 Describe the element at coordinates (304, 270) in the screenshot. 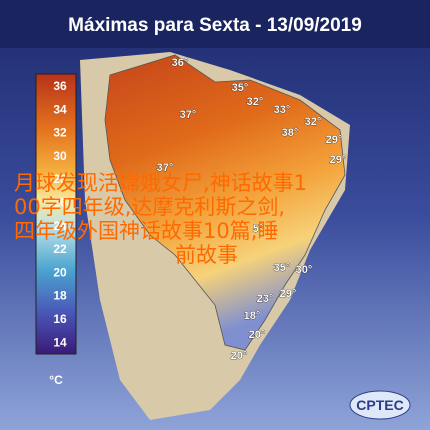

I see `temperature: 30°` at that location.